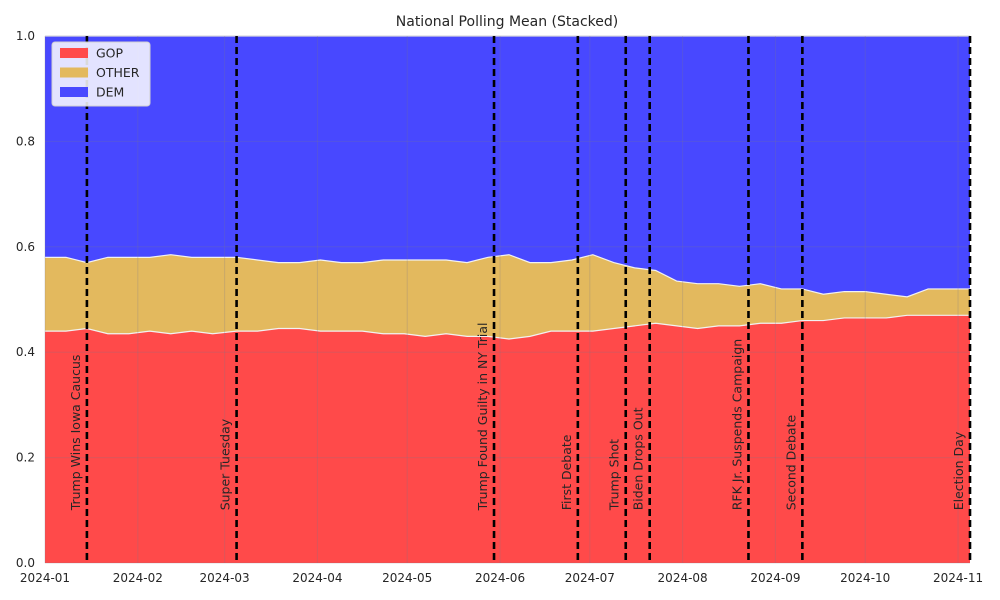  I want to click on legend-label-dem: DEM, so click(110, 92).